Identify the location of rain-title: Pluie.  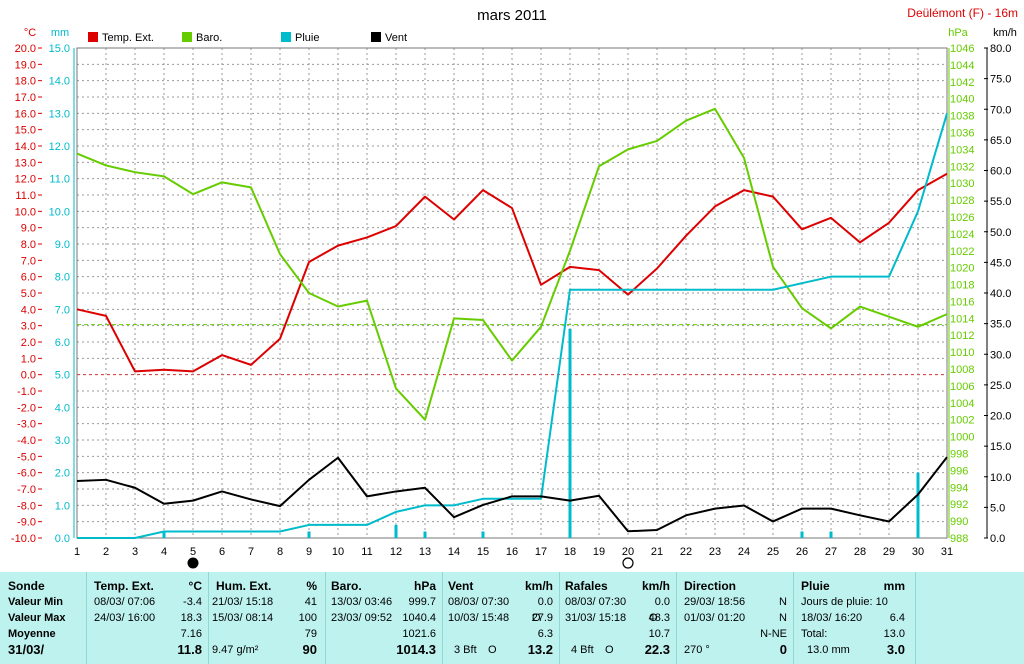
(815, 586).